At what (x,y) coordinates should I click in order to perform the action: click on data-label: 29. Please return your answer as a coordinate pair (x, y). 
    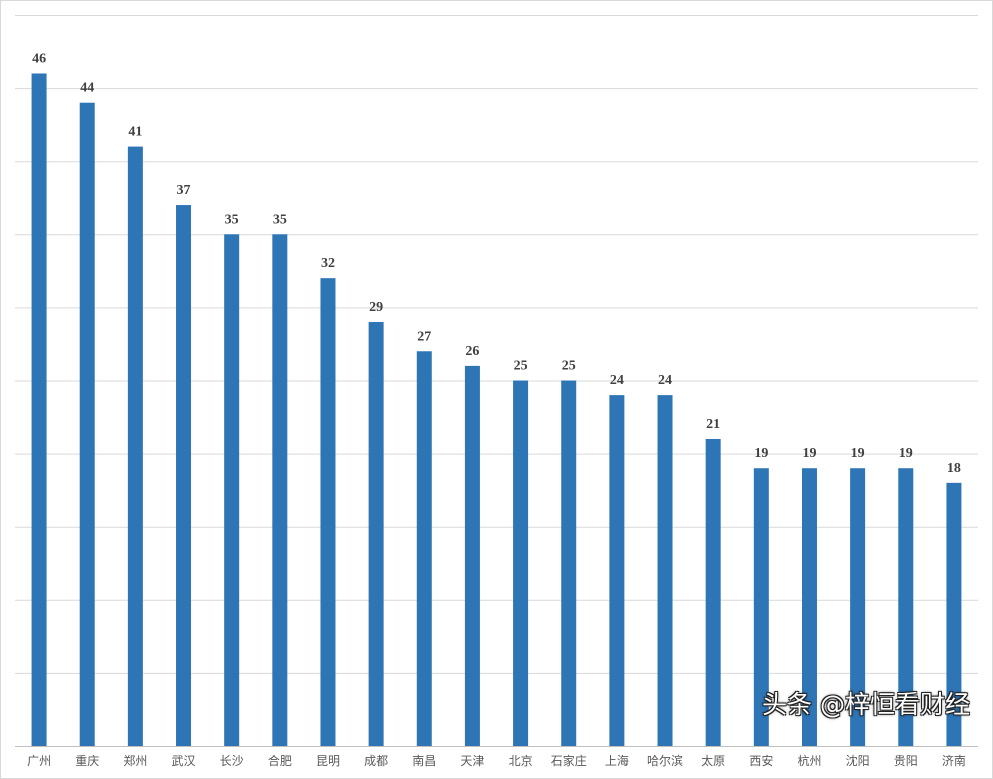
    Looking at the image, I should click on (376, 307).